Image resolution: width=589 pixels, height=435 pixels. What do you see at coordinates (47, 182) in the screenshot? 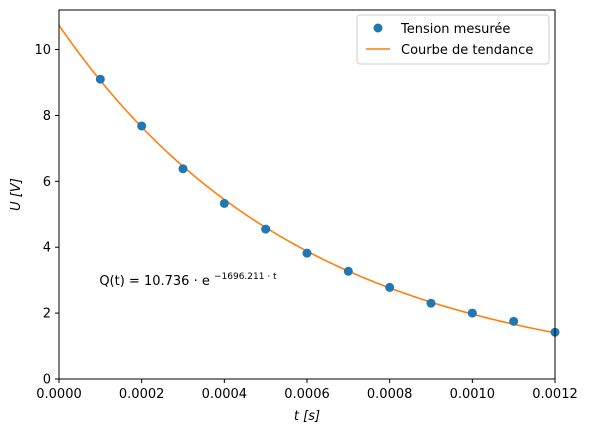
I see `y-tick-label: 6` at bounding box center [47, 182].